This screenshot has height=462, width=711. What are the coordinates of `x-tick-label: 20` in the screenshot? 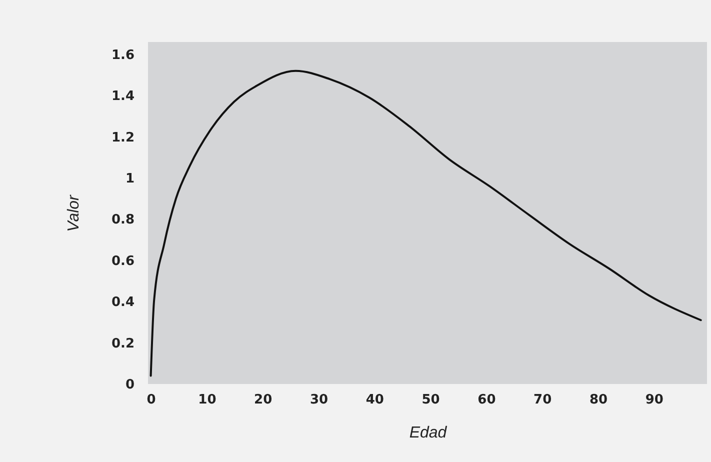 It's located at (263, 400).